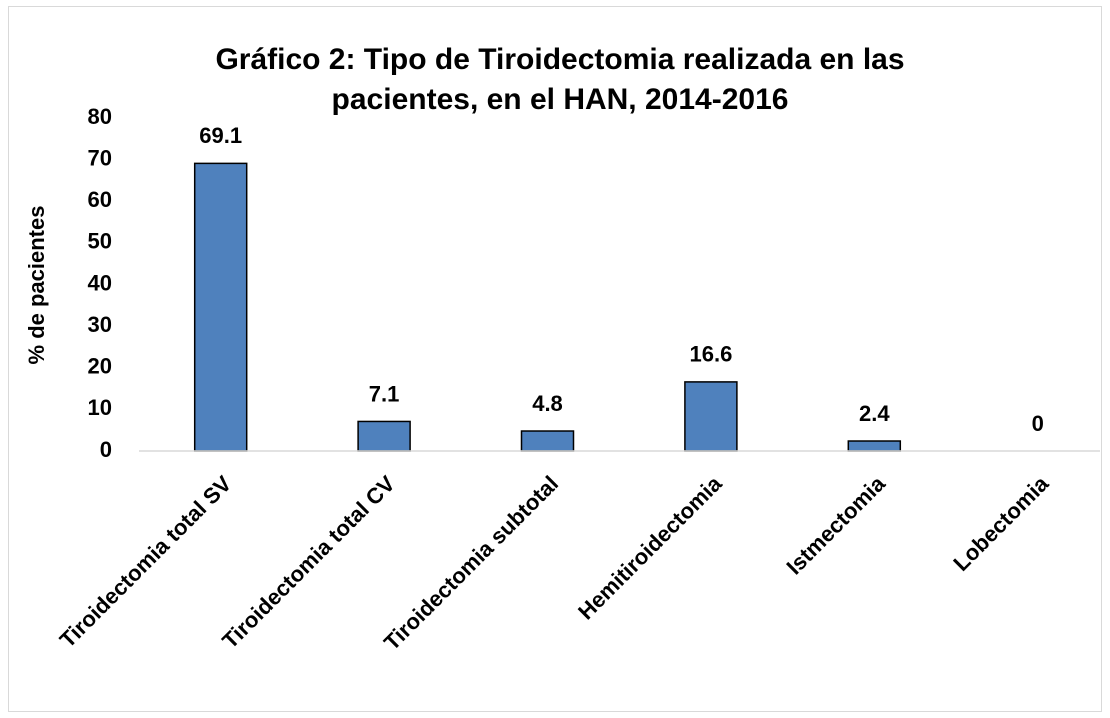  What do you see at coordinates (100, 241) in the screenshot?
I see `y-tick-label: 50` at bounding box center [100, 241].